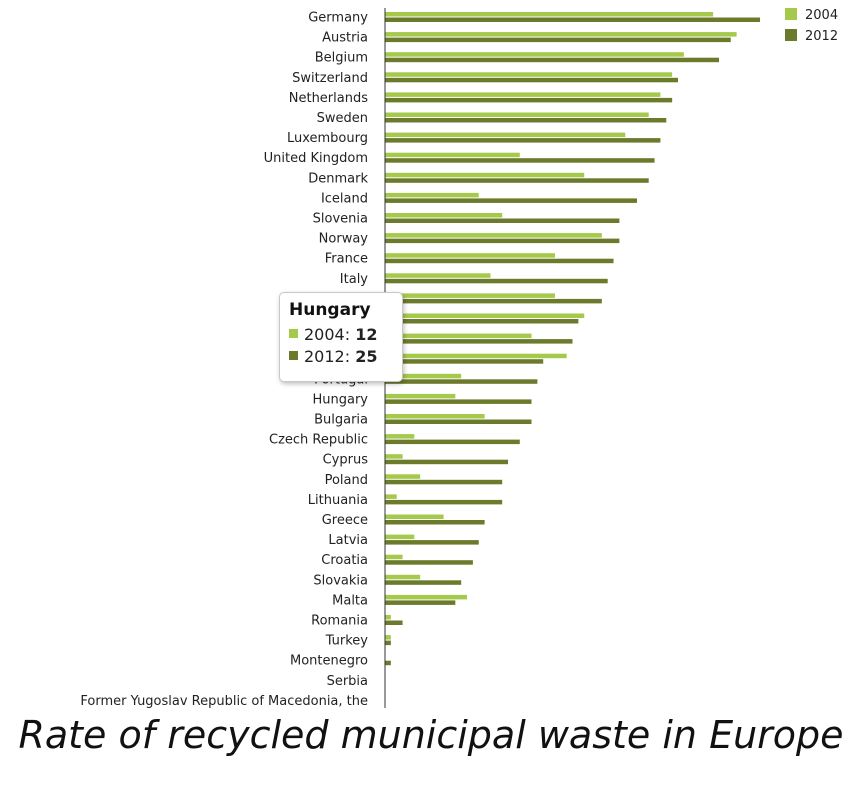 This screenshot has height=785, width=862. What do you see at coordinates (348, 540) in the screenshot?
I see `category-label-latvia: Latvia` at bounding box center [348, 540].